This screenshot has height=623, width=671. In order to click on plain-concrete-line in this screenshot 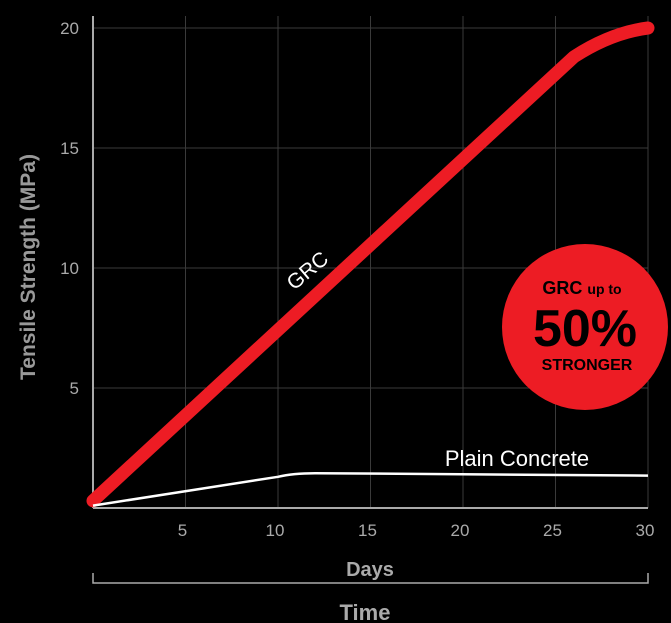, I will do `click(370, 489)`.